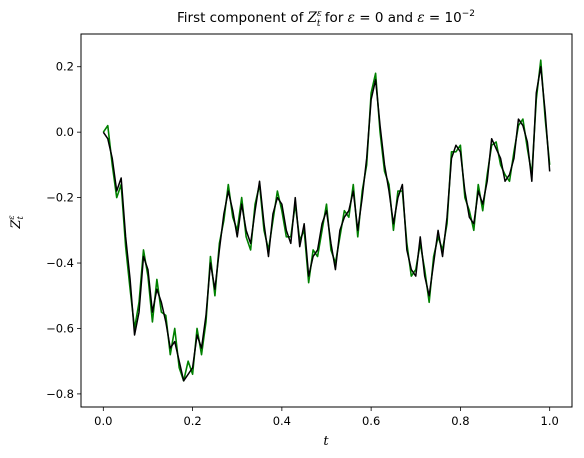 Image resolution: width=584 pixels, height=458 pixels. I want to click on x-tick-label: 0.2, so click(192, 421).